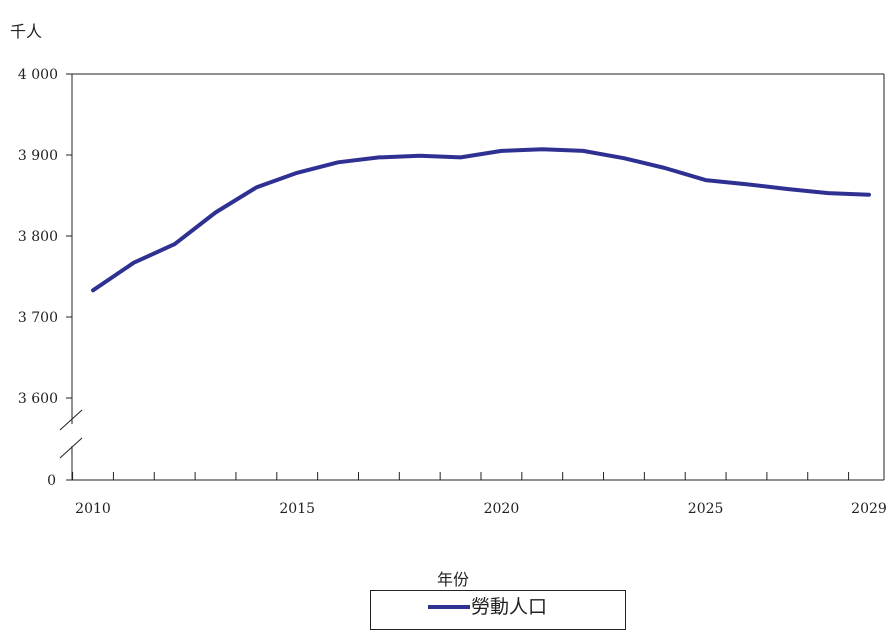 The width and height of the screenshot is (890, 630). I want to click on x-tick-label: 2020, so click(502, 509).